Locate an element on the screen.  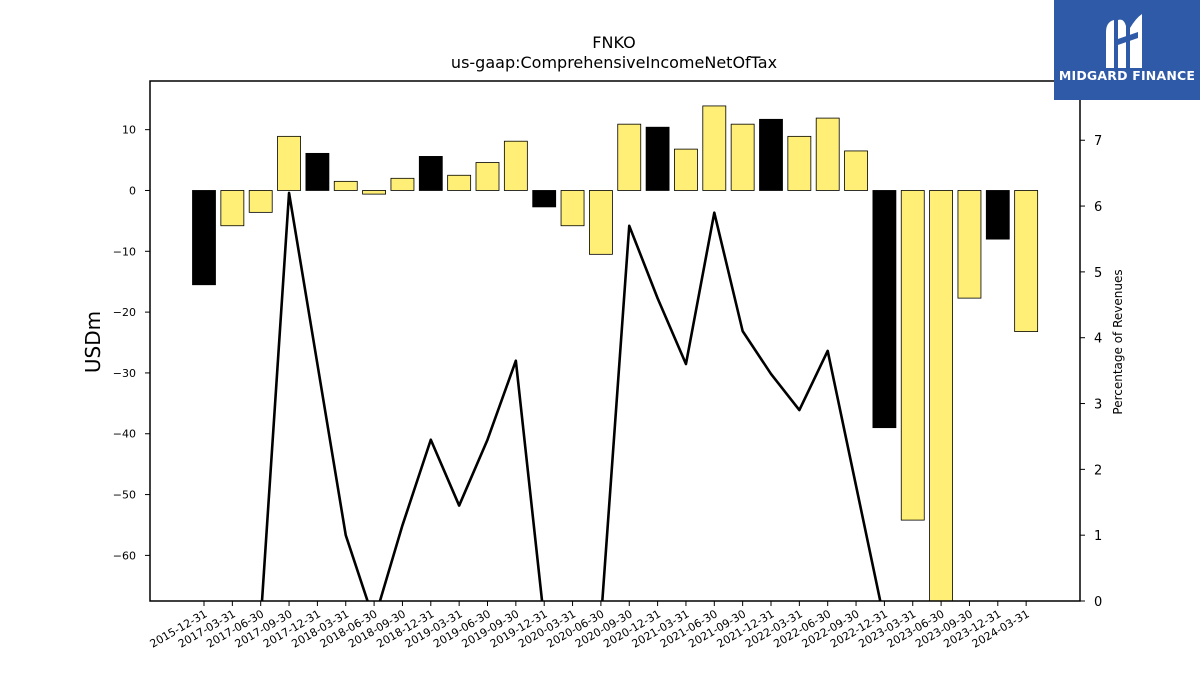
y-axis-label: USDm is located at coordinates (93, 342).